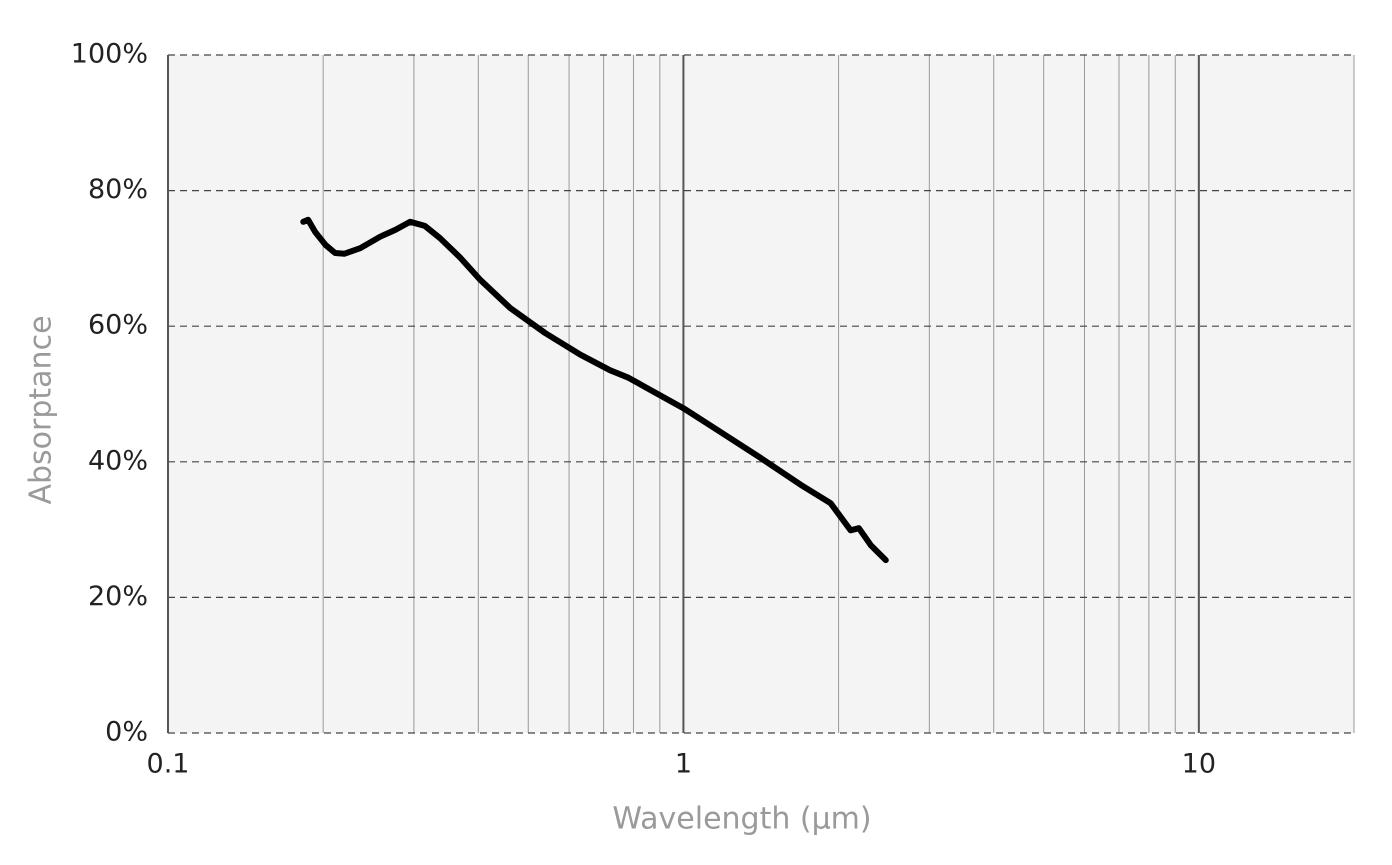 The width and height of the screenshot is (1392, 865). I want to click on y-tick-label: 60%, so click(118, 325).